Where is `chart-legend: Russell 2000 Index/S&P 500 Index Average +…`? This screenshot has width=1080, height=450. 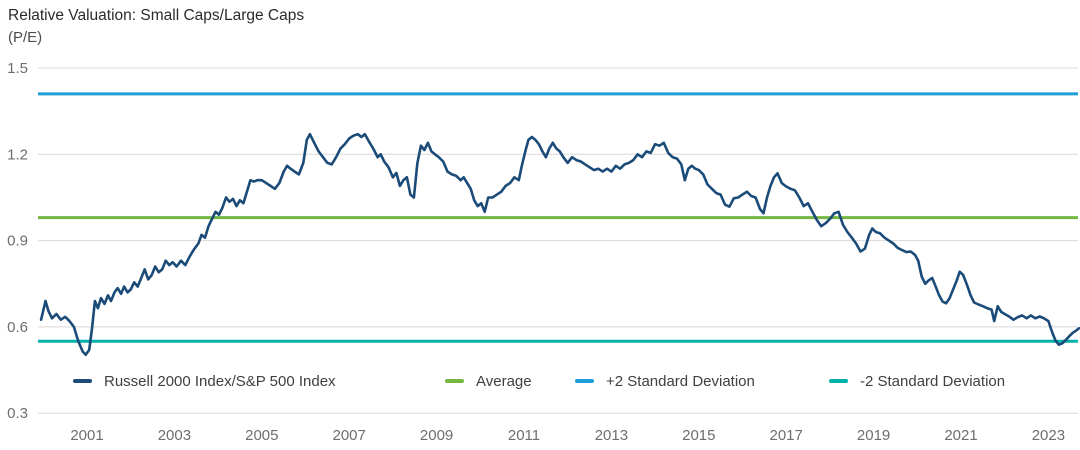 chart-legend: Russell 2000 Index/S&P 500 Index Average +… is located at coordinates (540, 381).